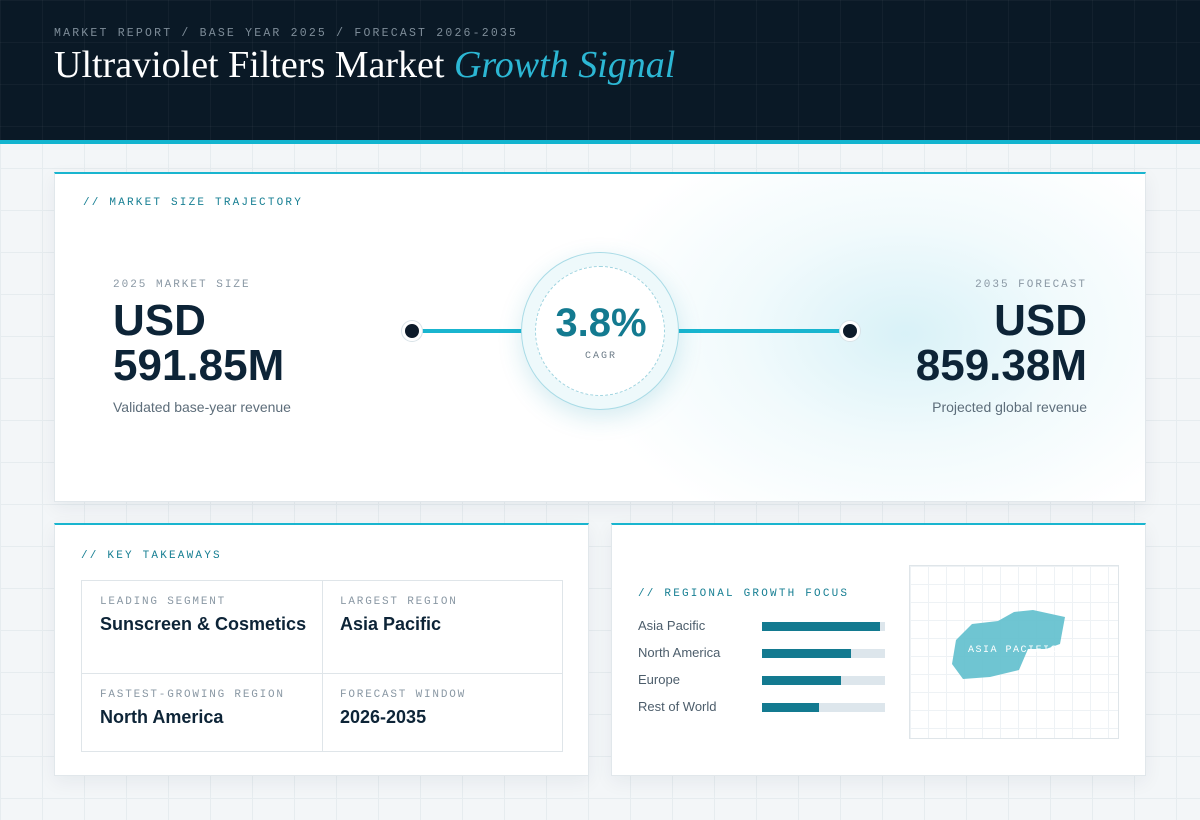  I want to click on title-main: Ultraviolet Filters Market, so click(249, 65).